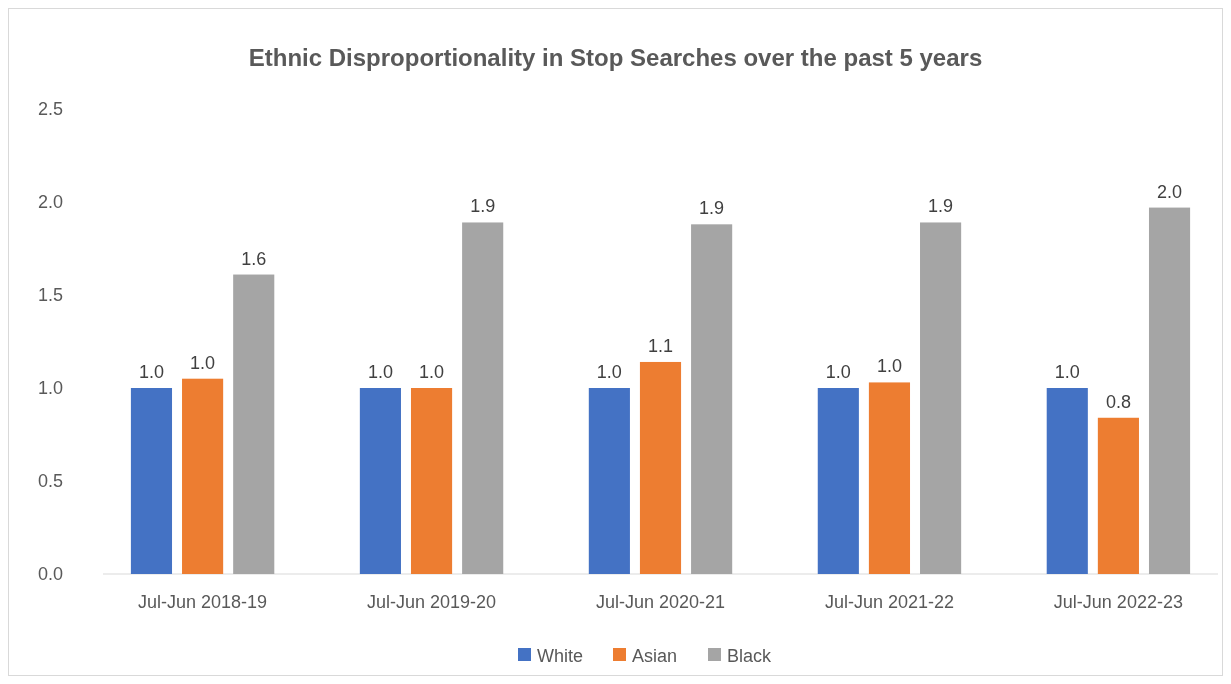 The height and width of the screenshot is (684, 1231). What do you see at coordinates (655, 656) in the screenshot?
I see `legend-label: Asian` at bounding box center [655, 656].